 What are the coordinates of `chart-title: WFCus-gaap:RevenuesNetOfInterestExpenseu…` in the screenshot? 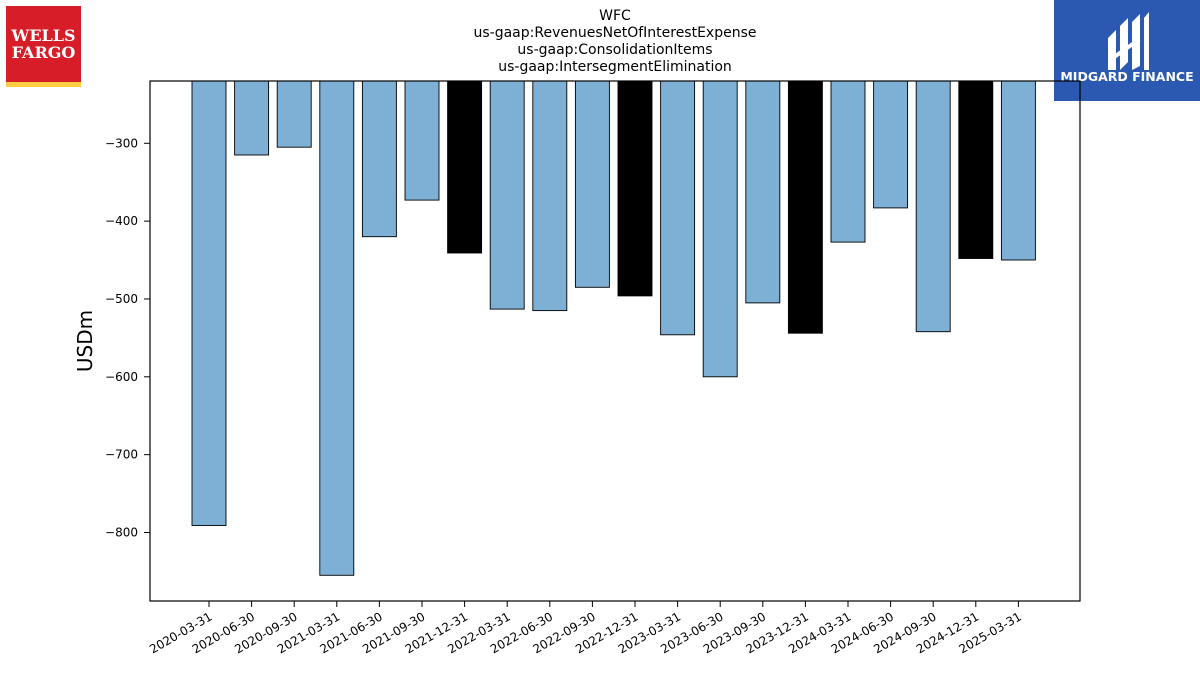 It's located at (614, 41).